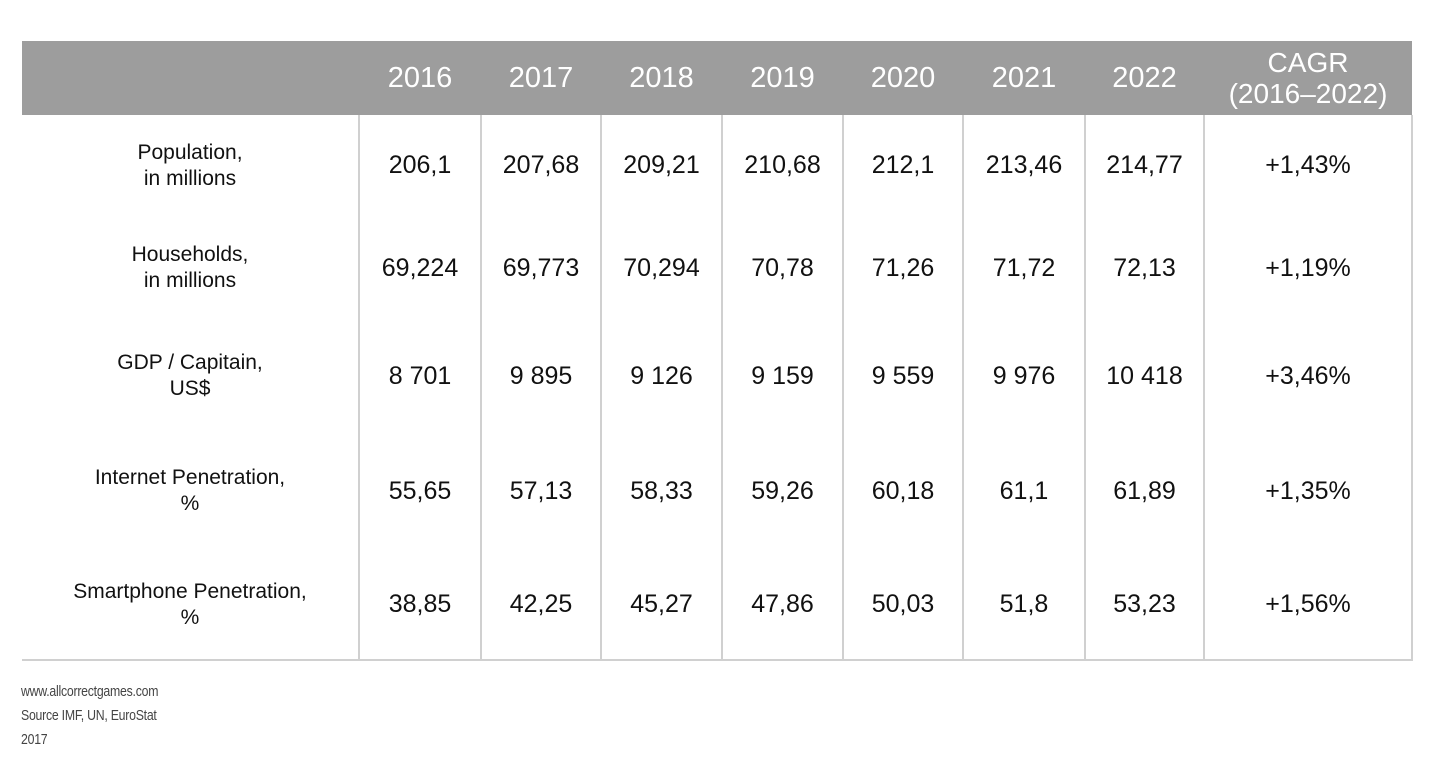  I want to click on value-cell: 60,18, so click(902, 491).